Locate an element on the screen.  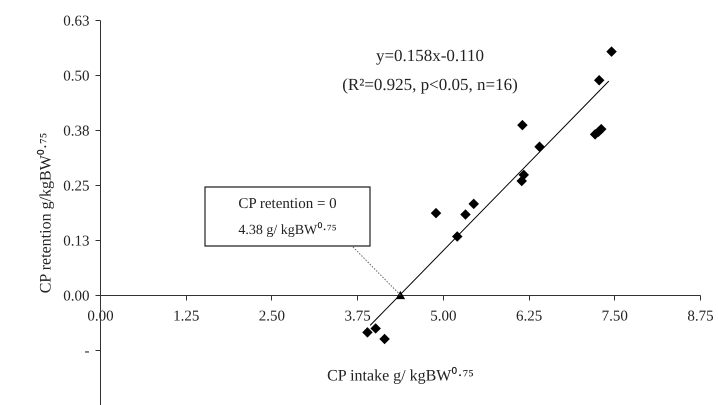
x-tick-label: 6.25 is located at coordinates (529, 316).